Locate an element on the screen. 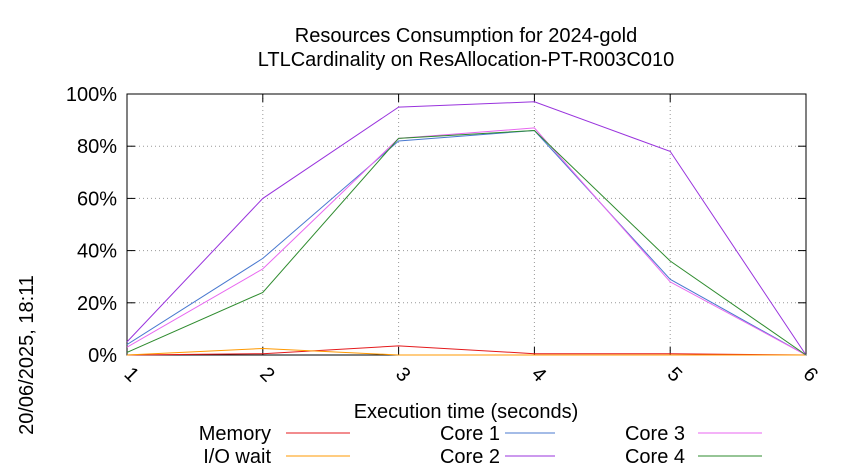  y-tick-label: 40% is located at coordinates (97, 252).